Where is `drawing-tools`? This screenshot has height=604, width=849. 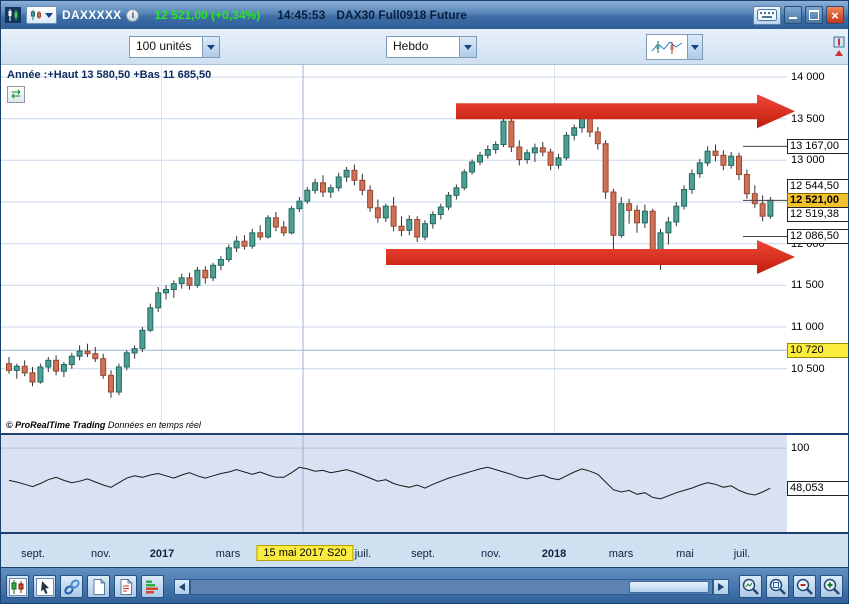 drawing-tools is located at coordinates (85, 586).